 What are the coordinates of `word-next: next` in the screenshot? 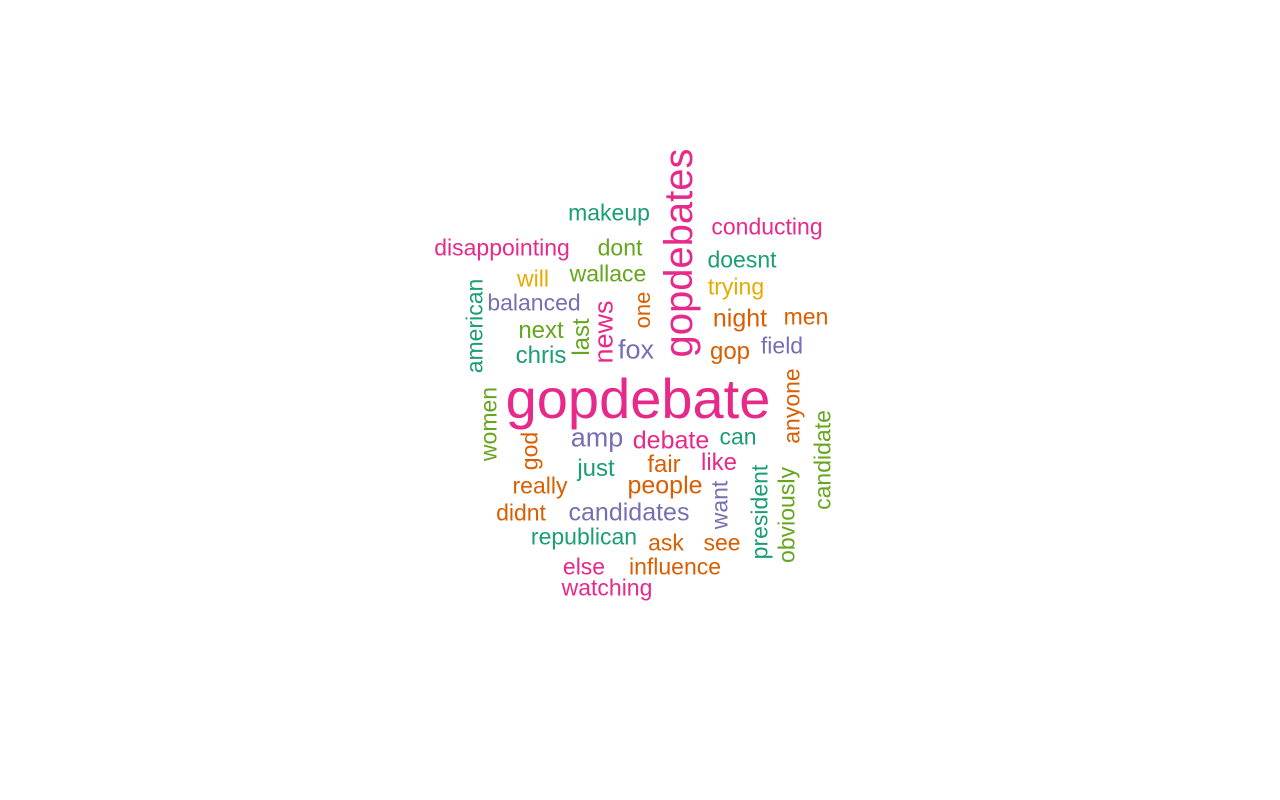 It's located at (541, 330).